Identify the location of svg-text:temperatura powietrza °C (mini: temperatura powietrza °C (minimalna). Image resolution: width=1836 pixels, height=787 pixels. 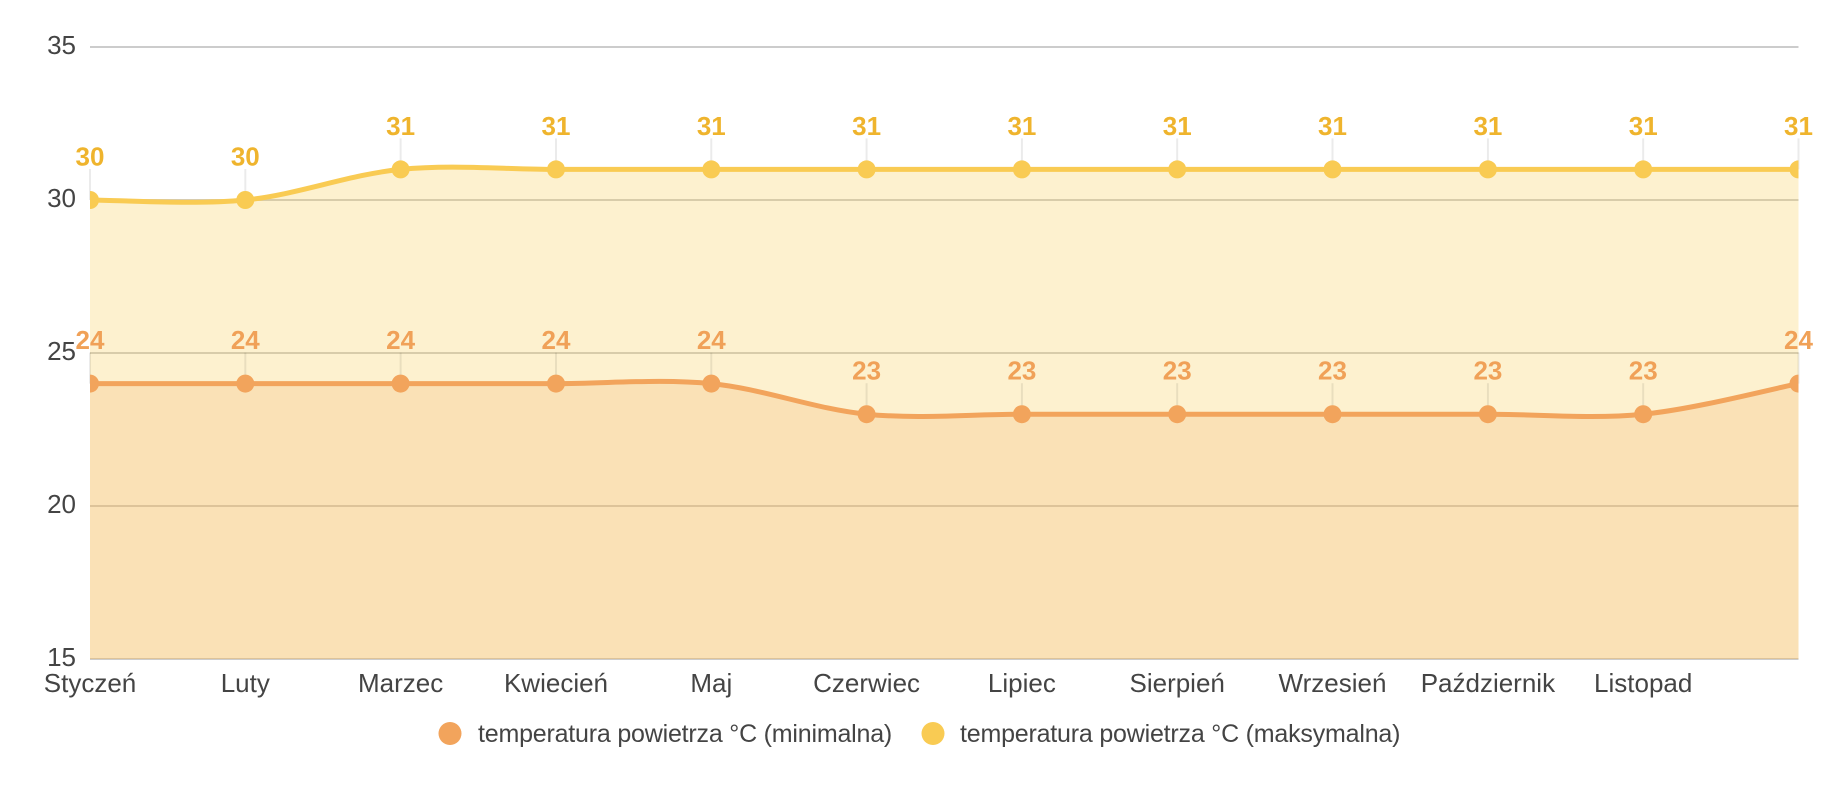
(685, 734).